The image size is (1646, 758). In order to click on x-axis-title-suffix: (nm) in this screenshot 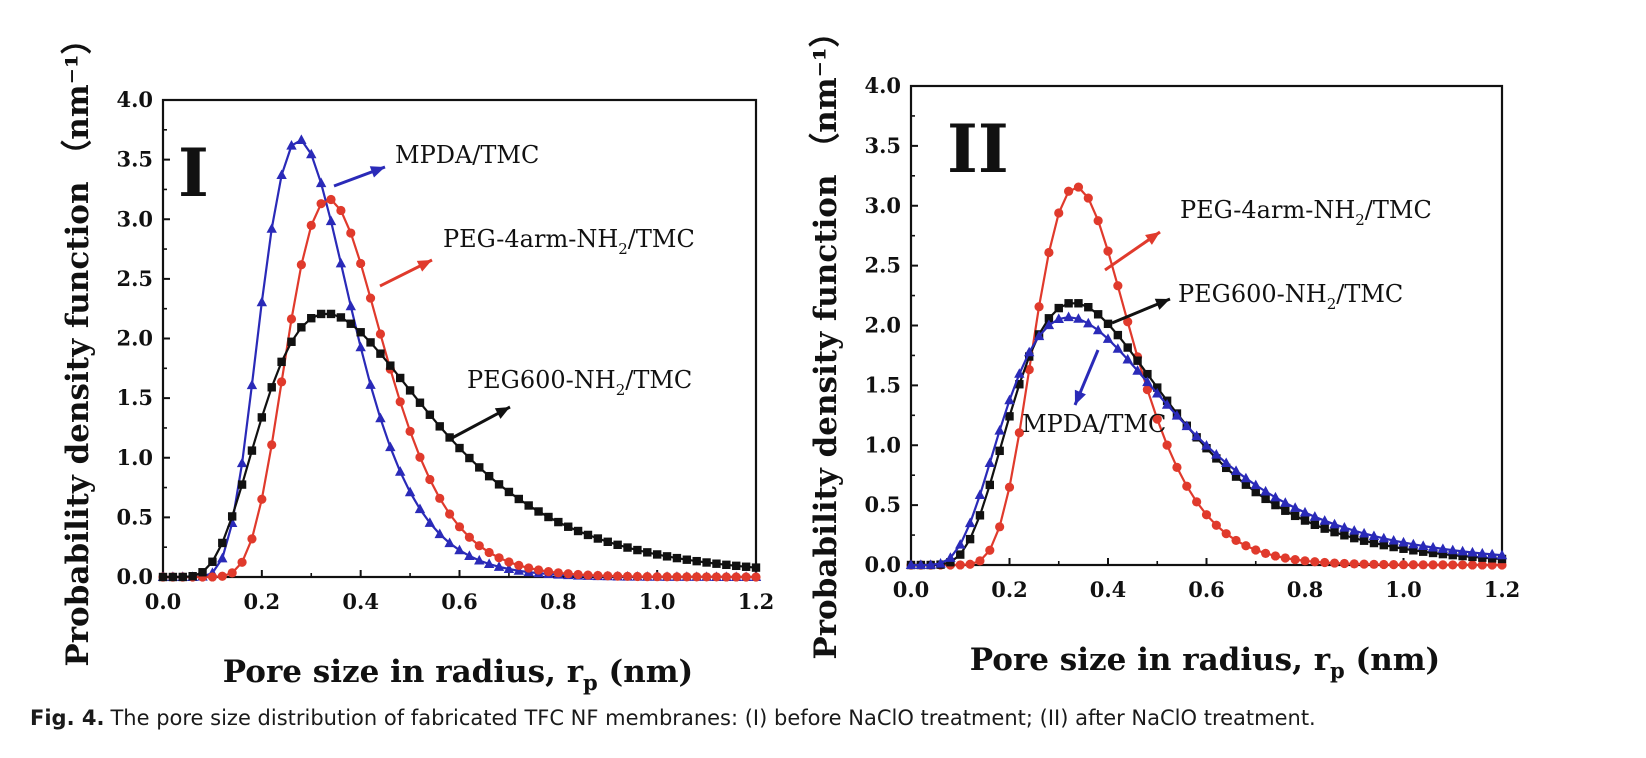, I will do `click(645, 672)`.